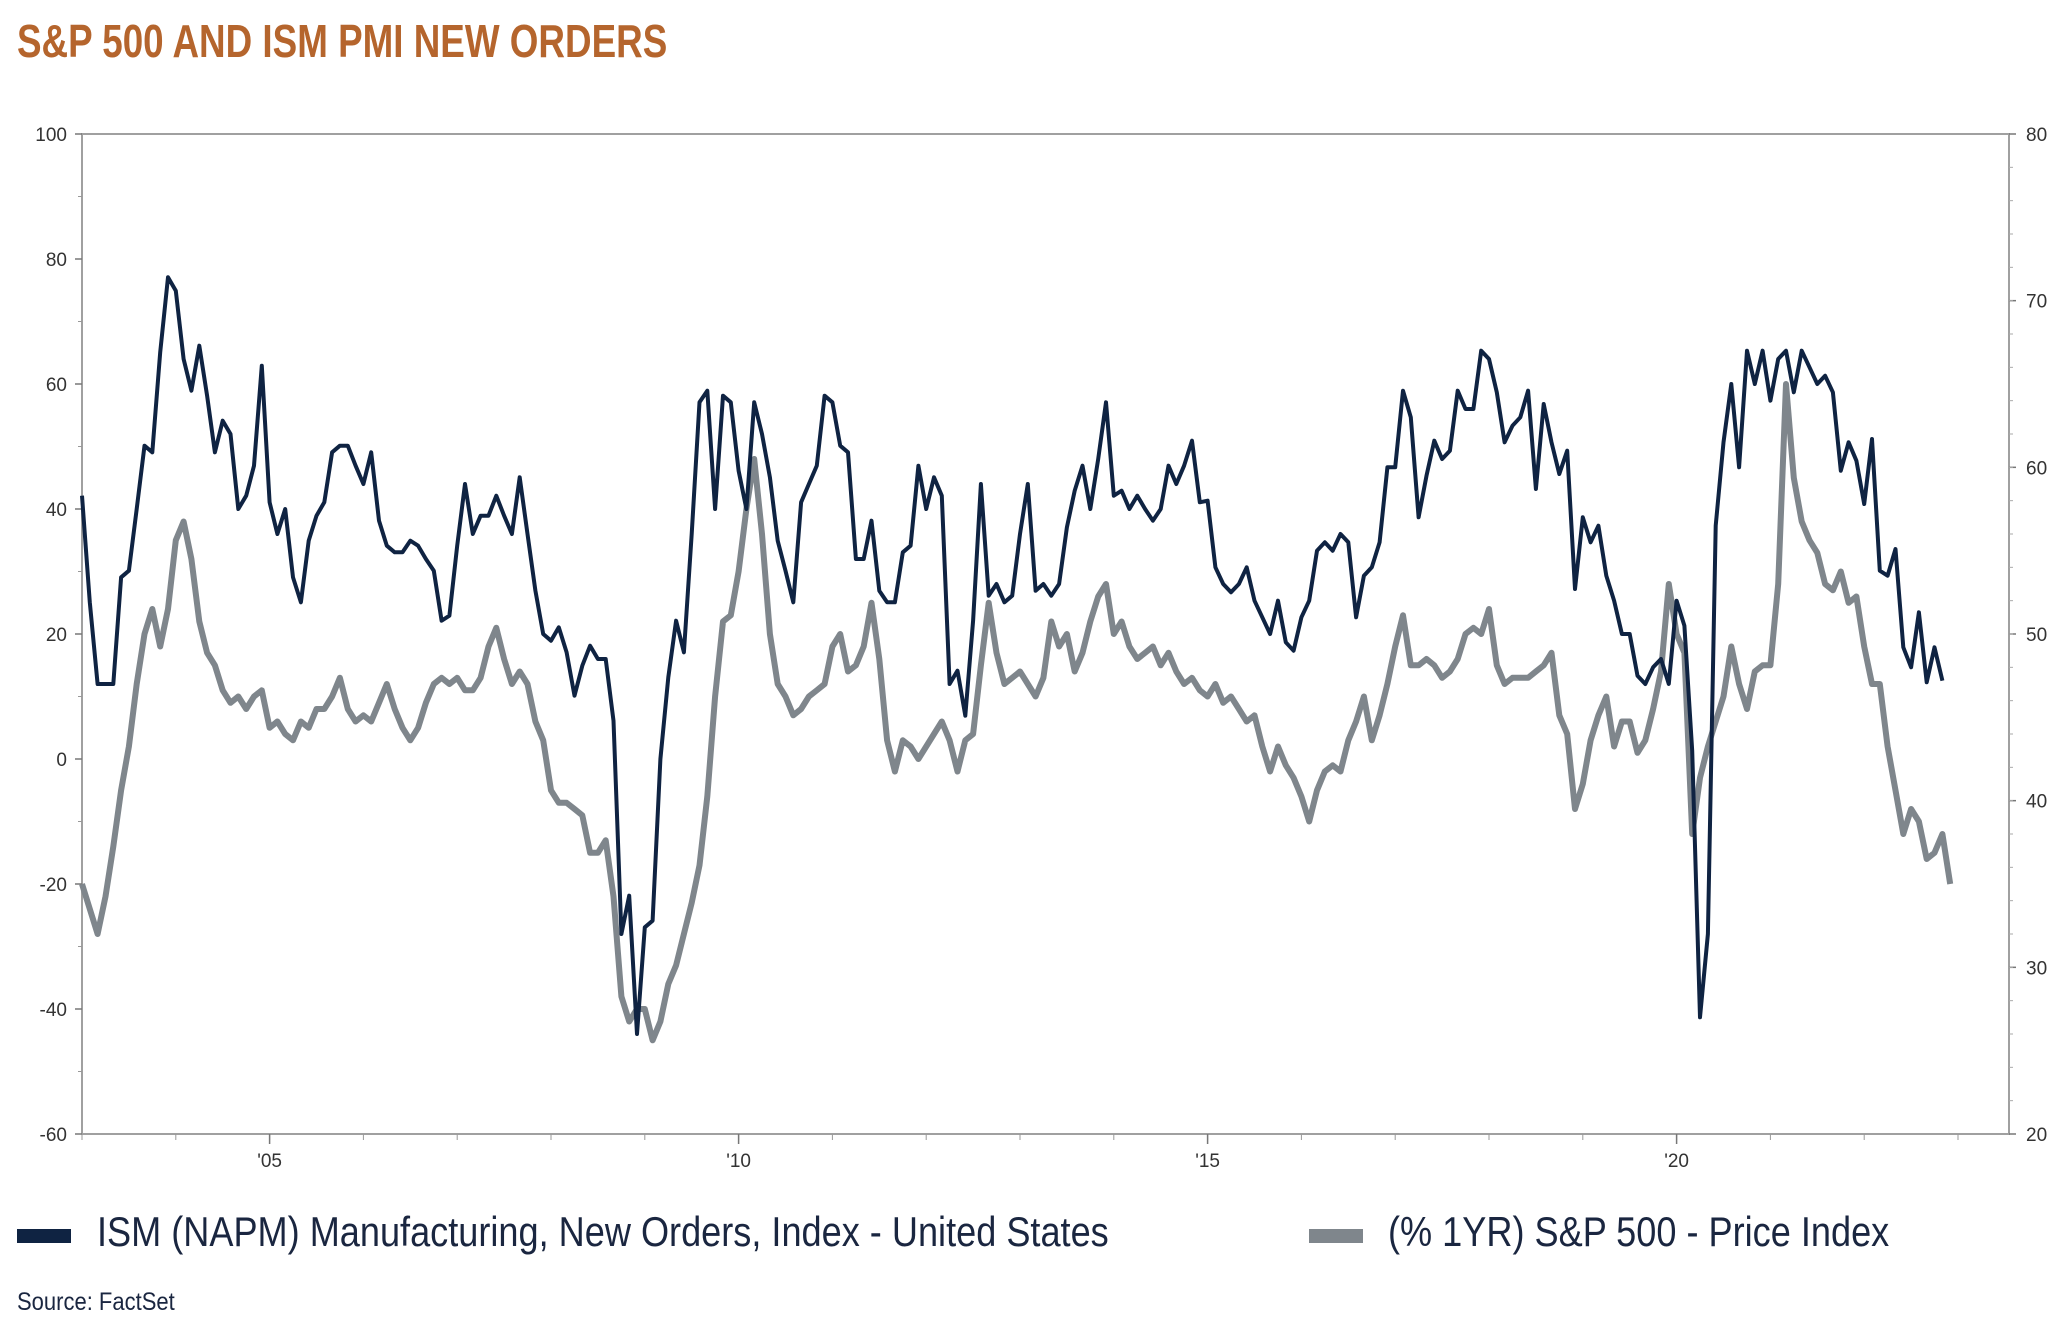  I want to click on left-tick-label: 0, so click(61, 760).